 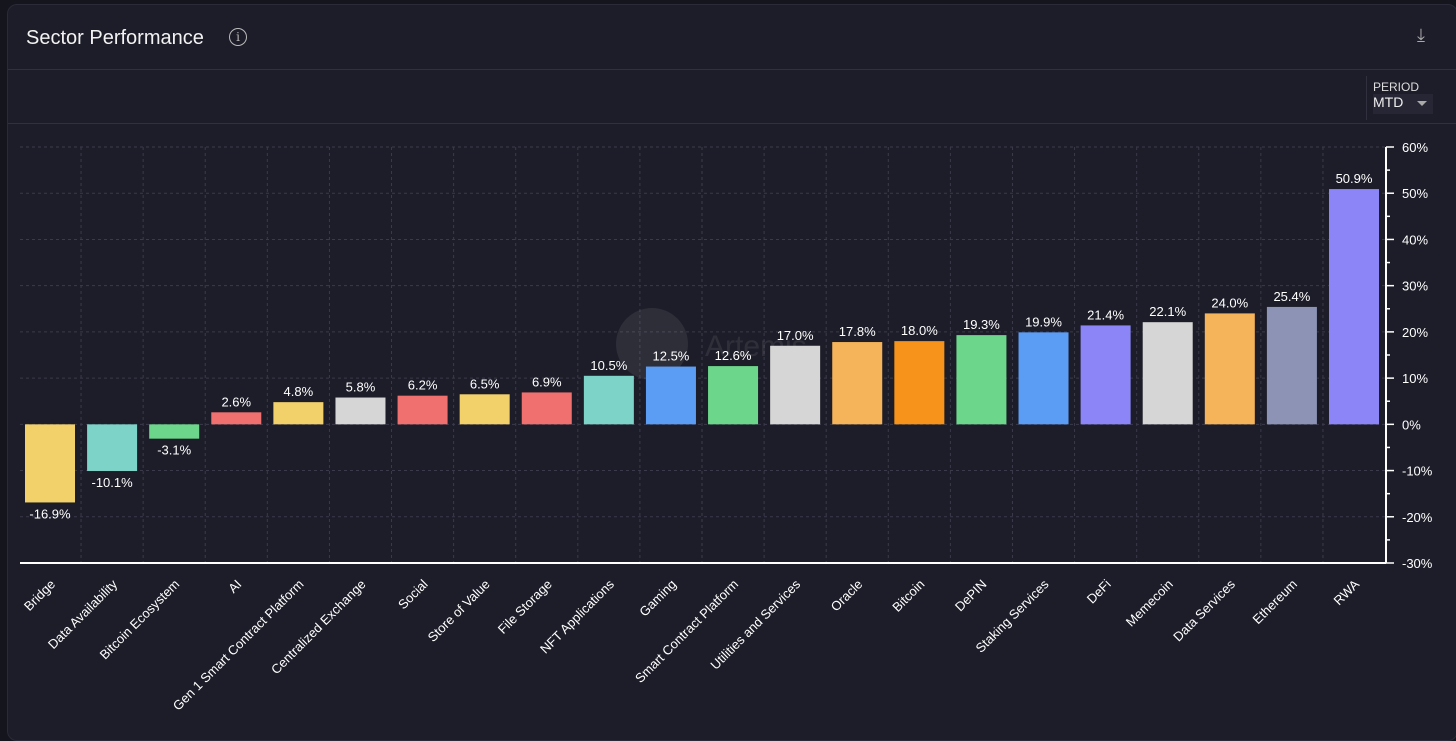 I want to click on data-label: 12.6%, so click(x=733, y=355).